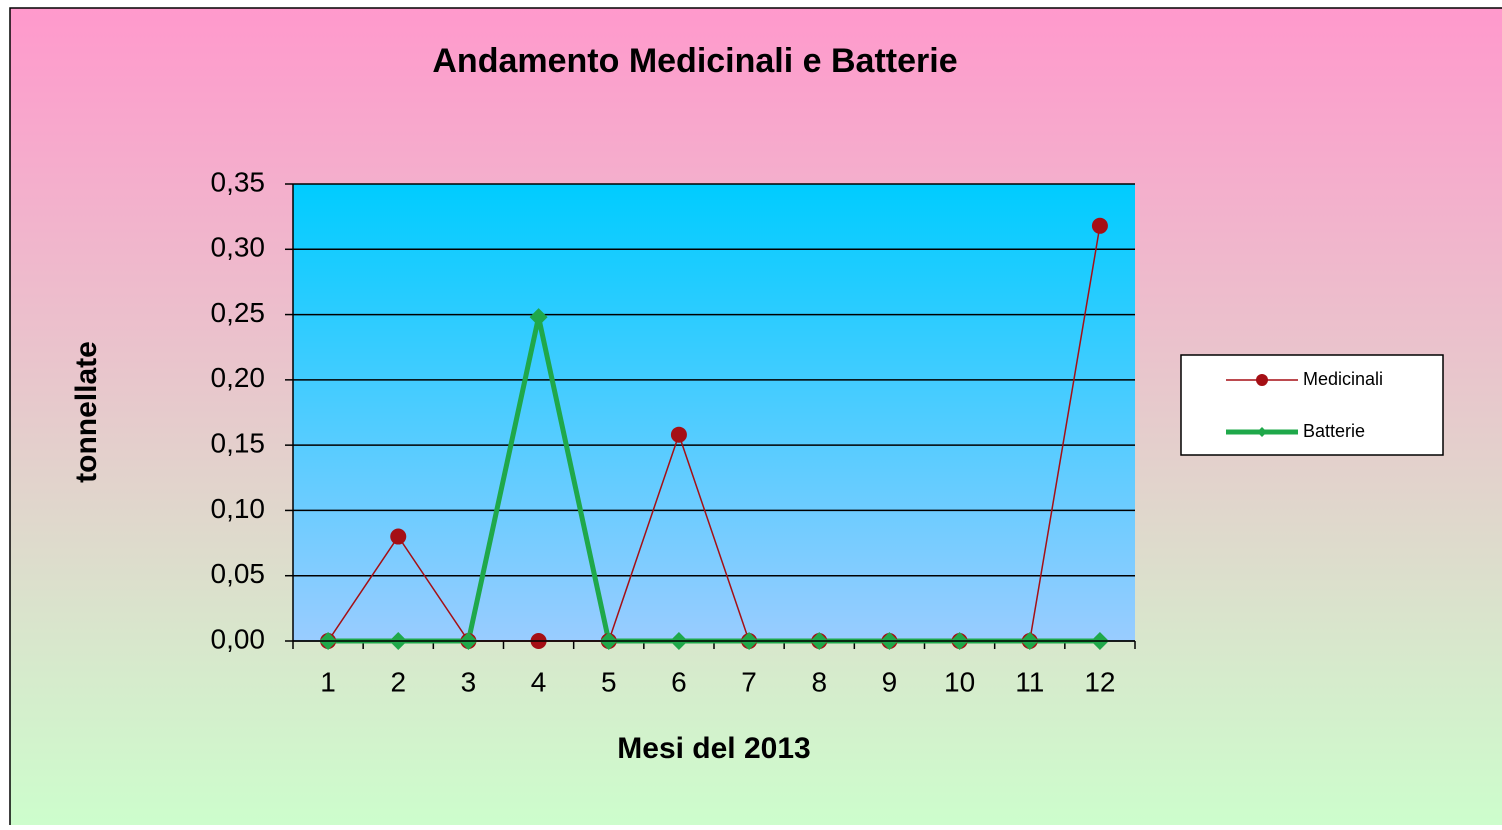 The height and width of the screenshot is (830, 1502). Describe the element at coordinates (1334, 431) in the screenshot. I see `legend-label: Batterie` at that location.